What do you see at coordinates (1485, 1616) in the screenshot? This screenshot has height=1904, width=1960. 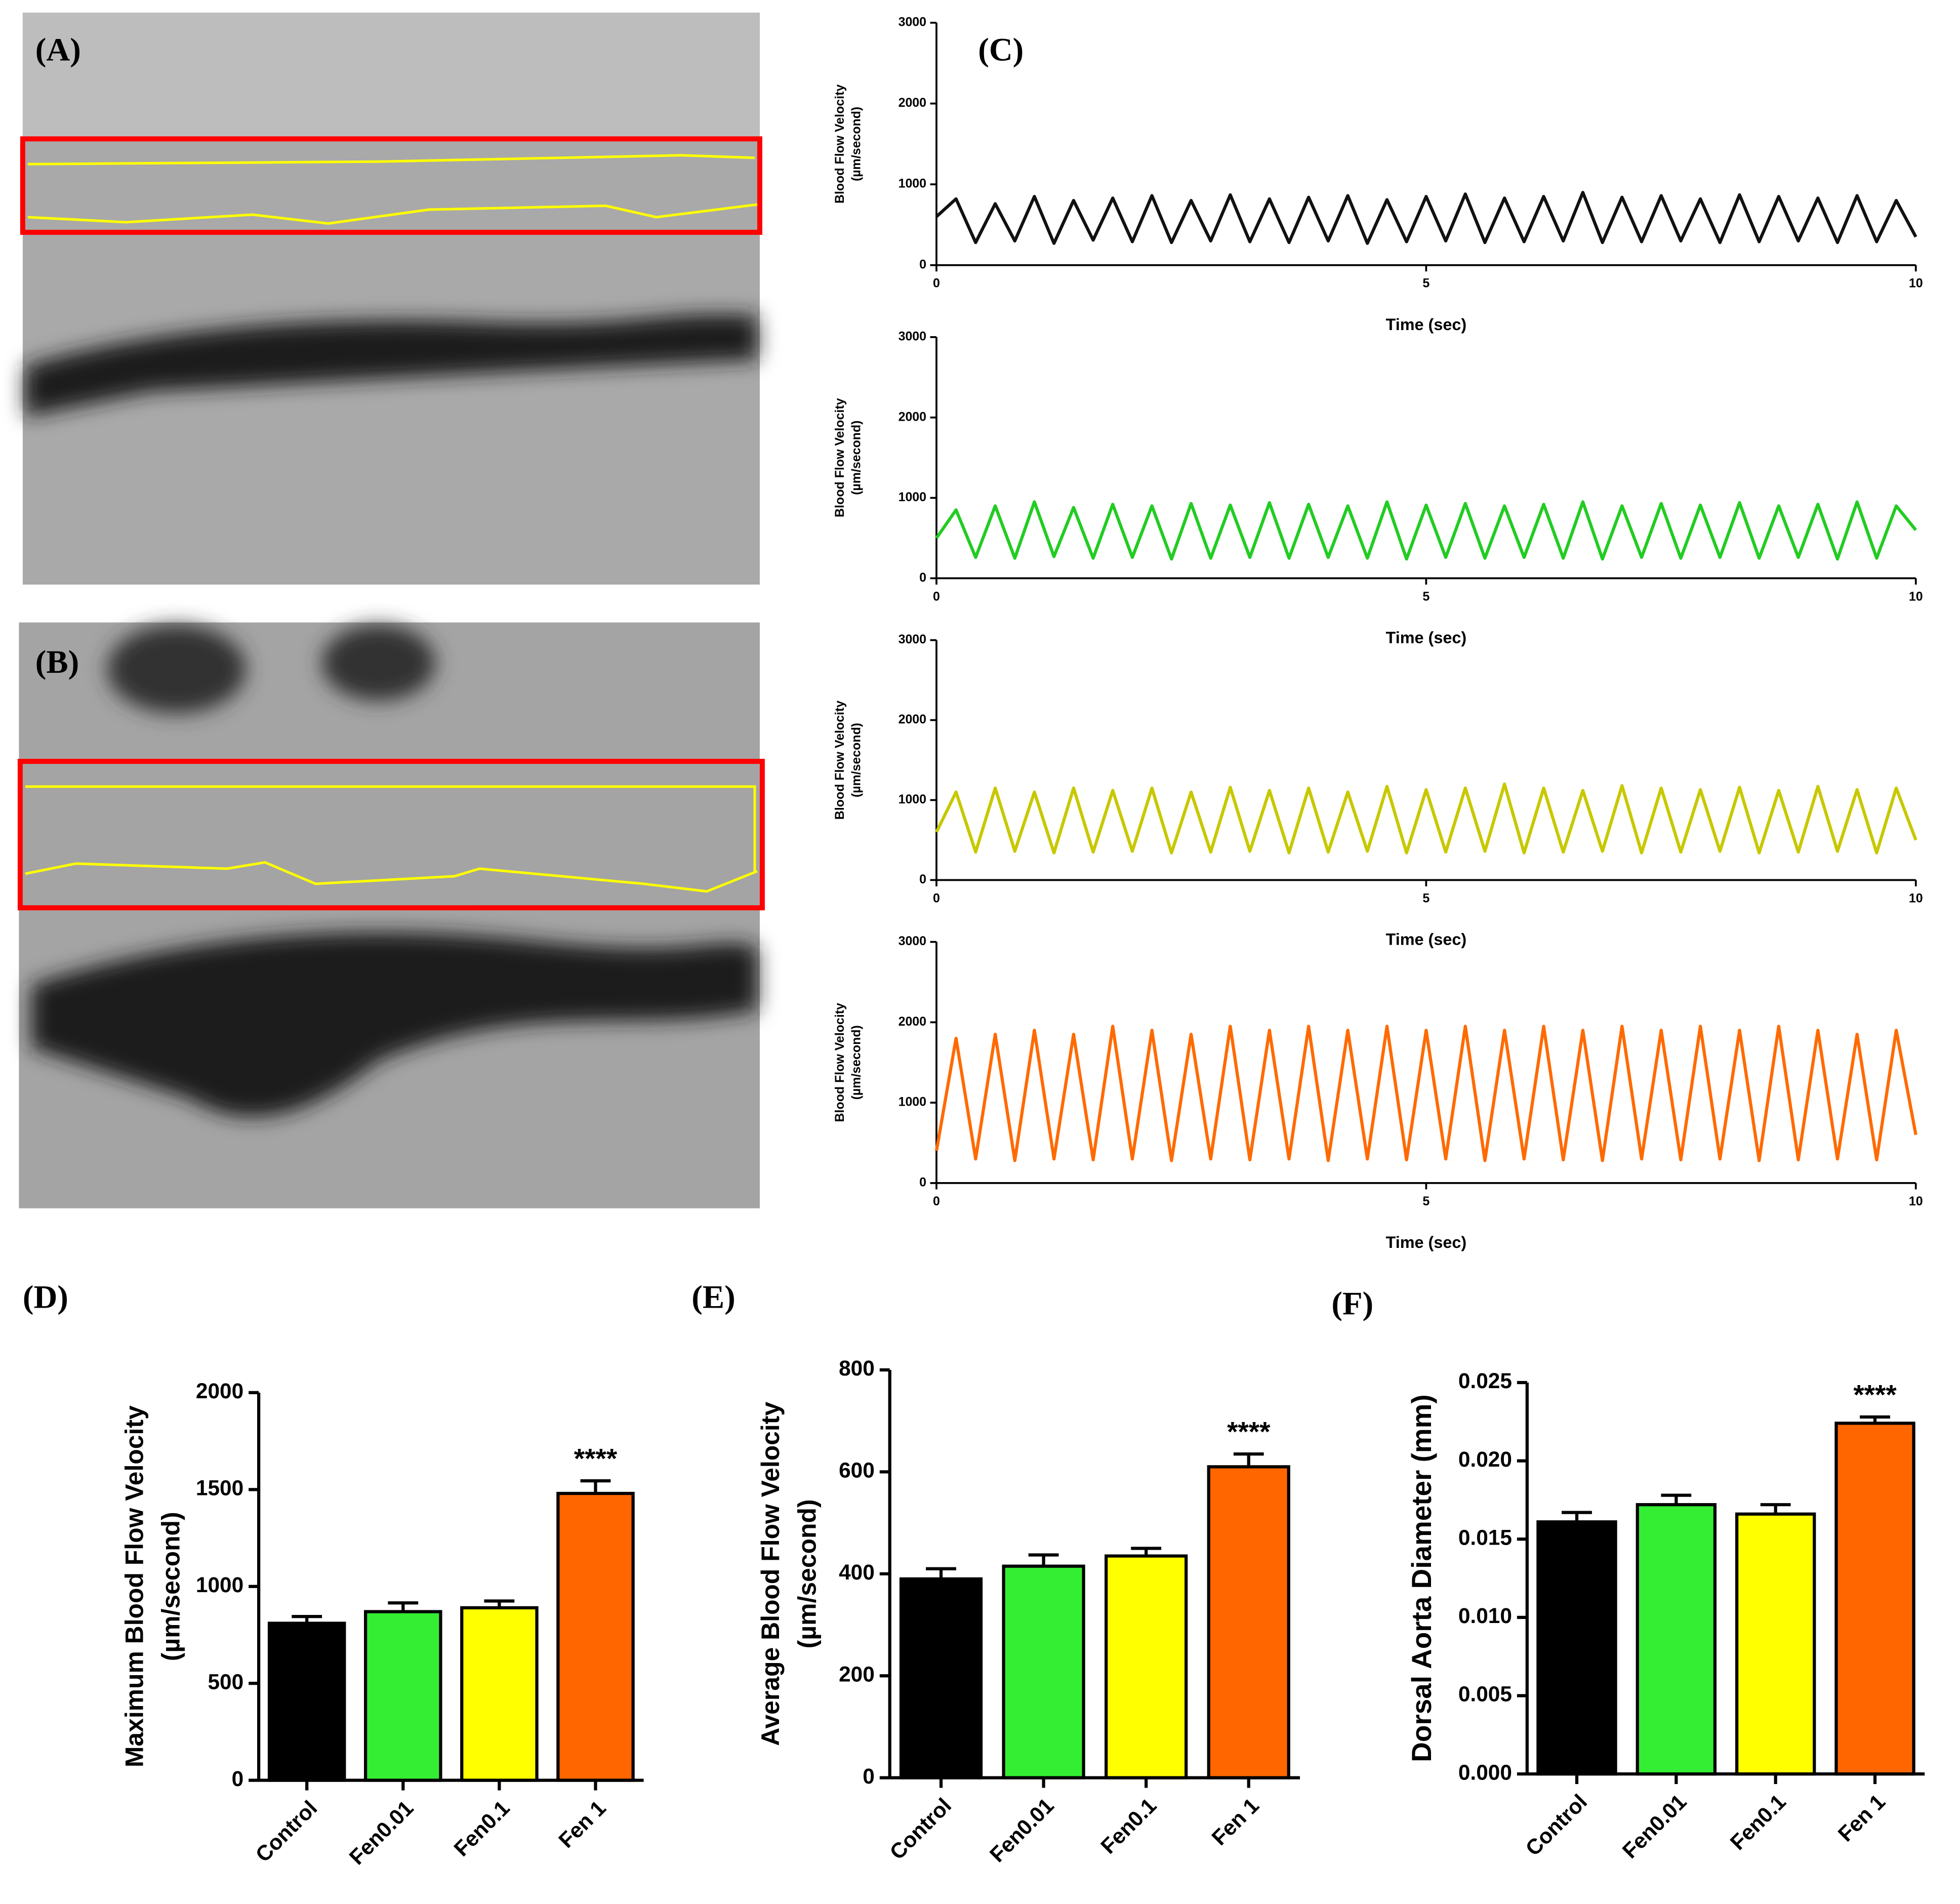 I see `y-tick-label: 0.010` at bounding box center [1485, 1616].